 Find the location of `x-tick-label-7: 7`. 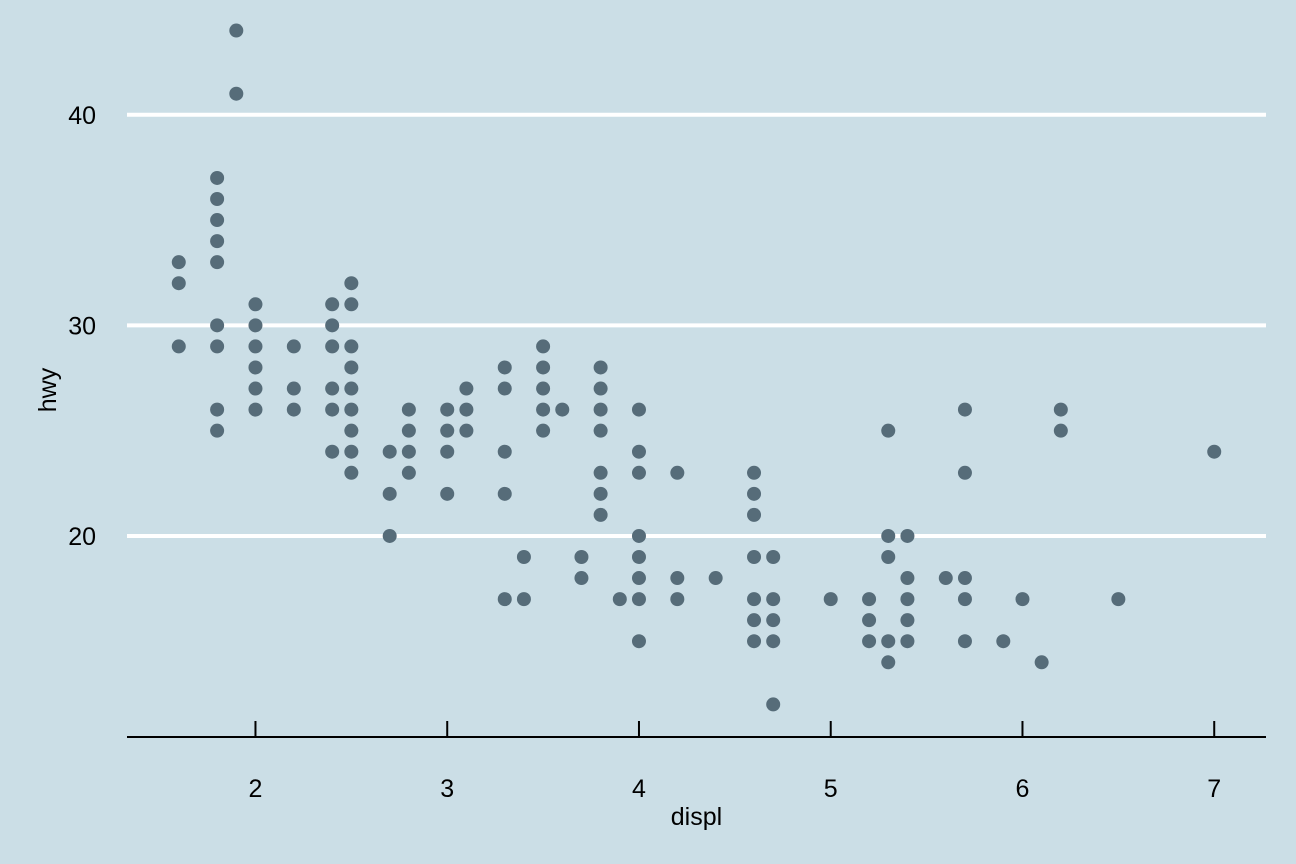

x-tick-label-7: 7 is located at coordinates (1214, 789).